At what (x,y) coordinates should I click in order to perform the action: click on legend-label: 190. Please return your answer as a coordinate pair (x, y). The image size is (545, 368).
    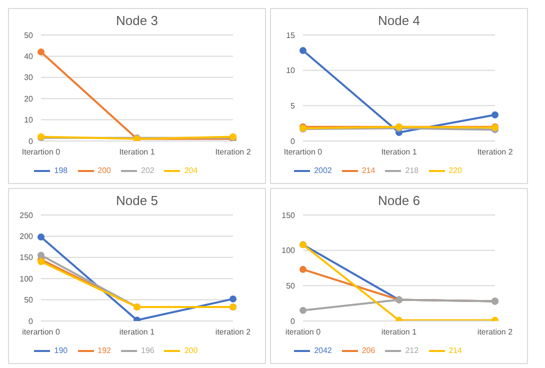
    Looking at the image, I should click on (61, 351).